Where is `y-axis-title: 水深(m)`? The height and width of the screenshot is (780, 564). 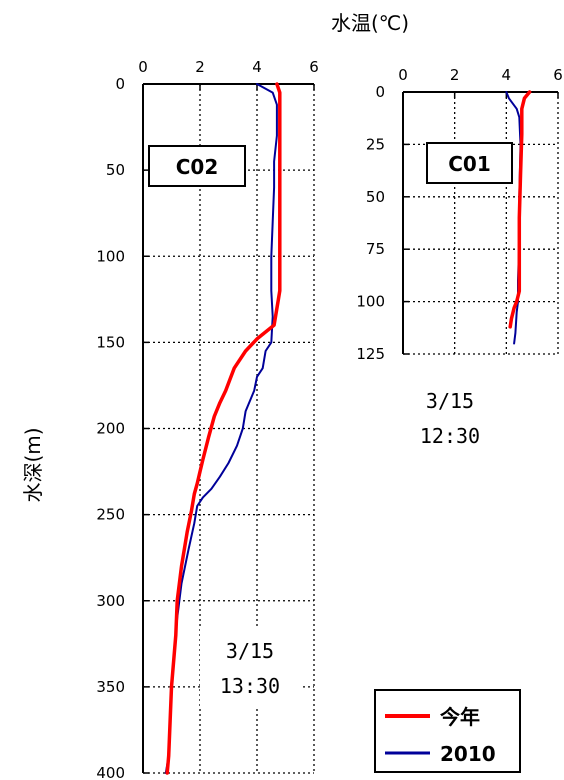 y-axis-title: 水深(m) is located at coordinates (33, 464).